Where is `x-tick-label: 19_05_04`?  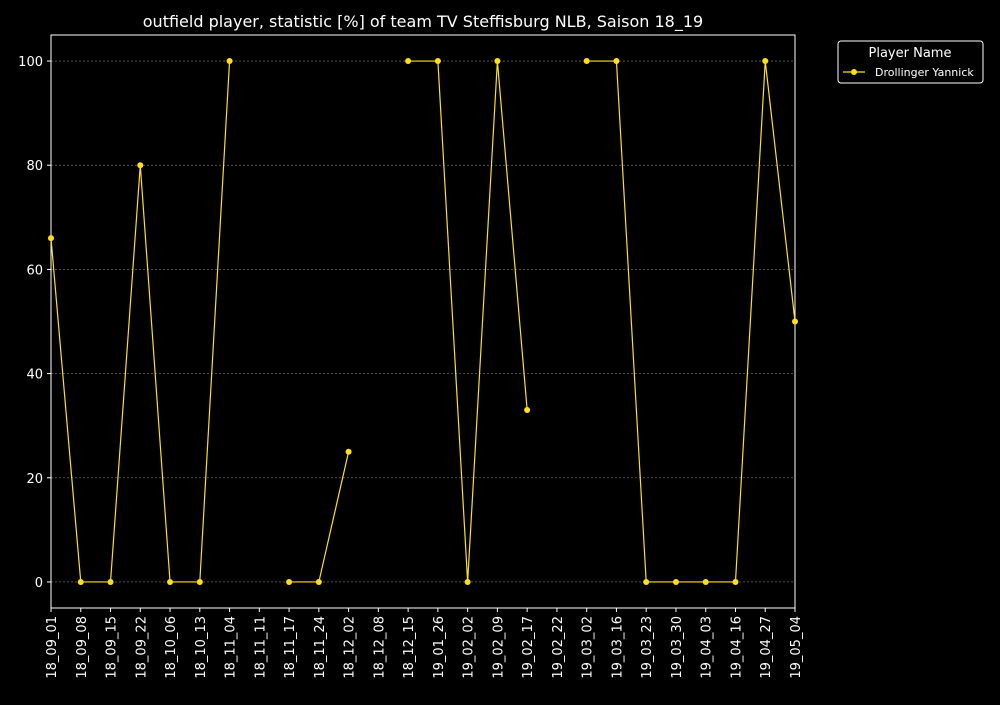 x-tick-label: 19_05_04 is located at coordinates (796, 647).